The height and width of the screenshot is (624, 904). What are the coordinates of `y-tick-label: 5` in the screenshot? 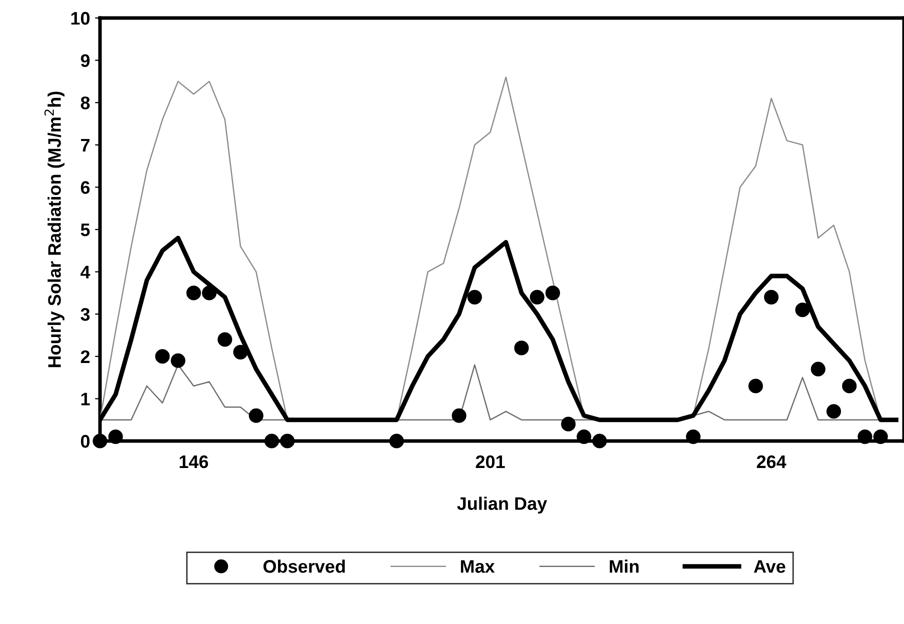 It's located at (85, 230).